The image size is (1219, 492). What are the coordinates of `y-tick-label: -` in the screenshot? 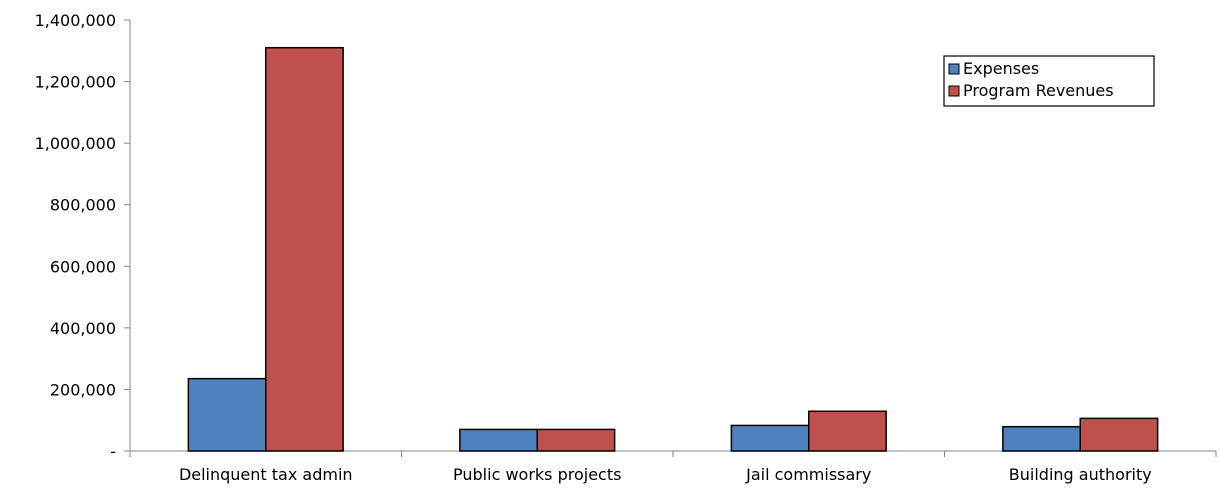 It's located at (113, 451).